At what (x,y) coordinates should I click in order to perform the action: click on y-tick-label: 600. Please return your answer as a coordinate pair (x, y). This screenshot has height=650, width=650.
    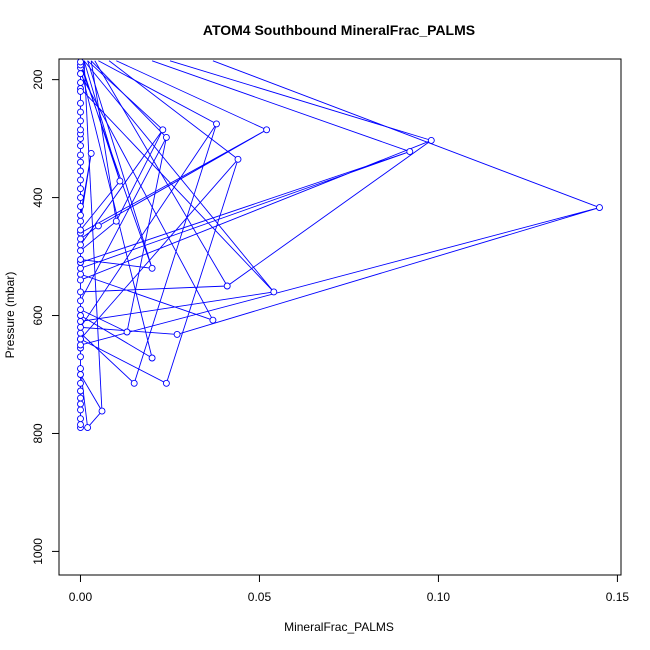
    Looking at the image, I should click on (38, 315).